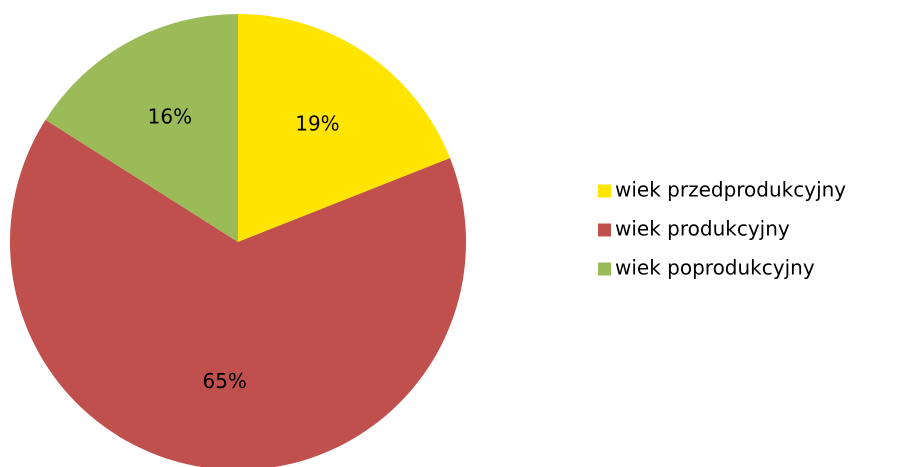 This screenshot has height=467, width=912. Describe the element at coordinates (715, 268) in the screenshot. I see `legend-label-wiek-poprodukcyjny: wiek poprodukcyjny` at that location.